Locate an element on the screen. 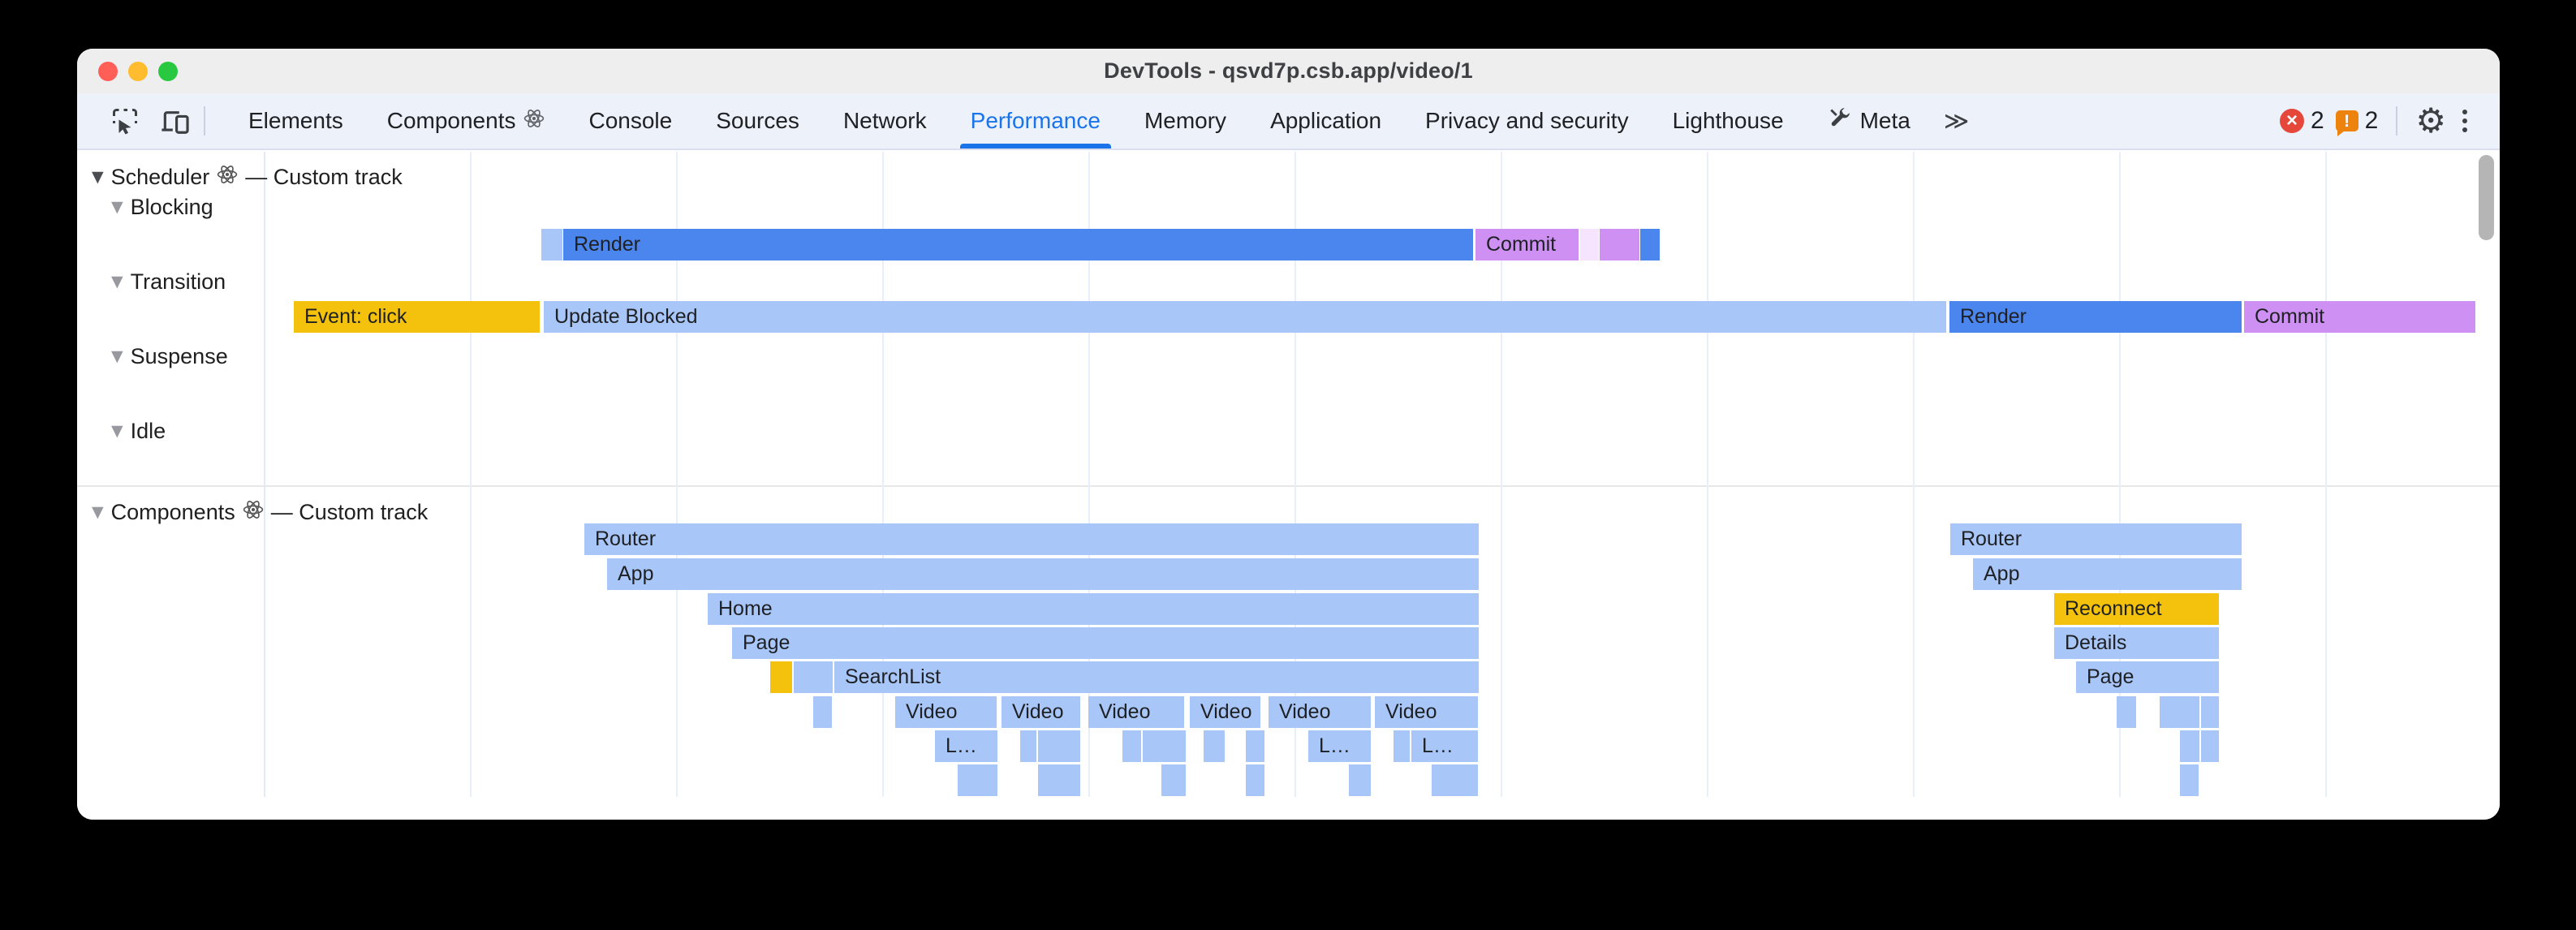  track-header-scheduler: ▼ Scheduler — Custom track is located at coordinates (248, 177).